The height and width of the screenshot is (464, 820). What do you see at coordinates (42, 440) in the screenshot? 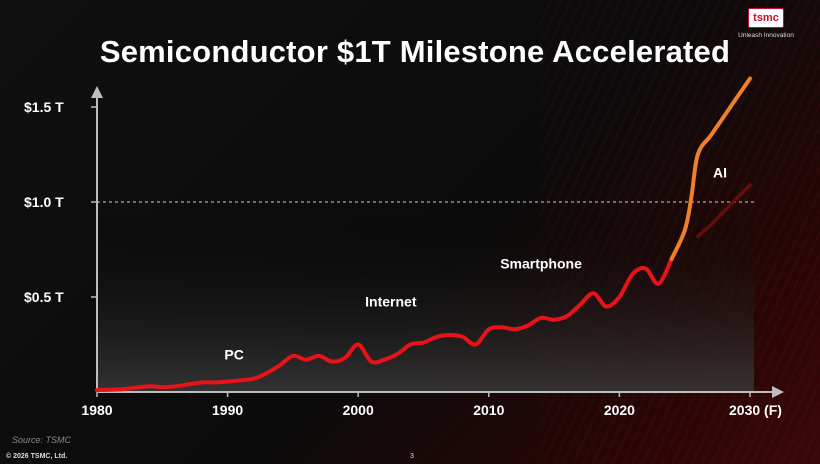
I see `source-note: Source: TSMC` at bounding box center [42, 440].